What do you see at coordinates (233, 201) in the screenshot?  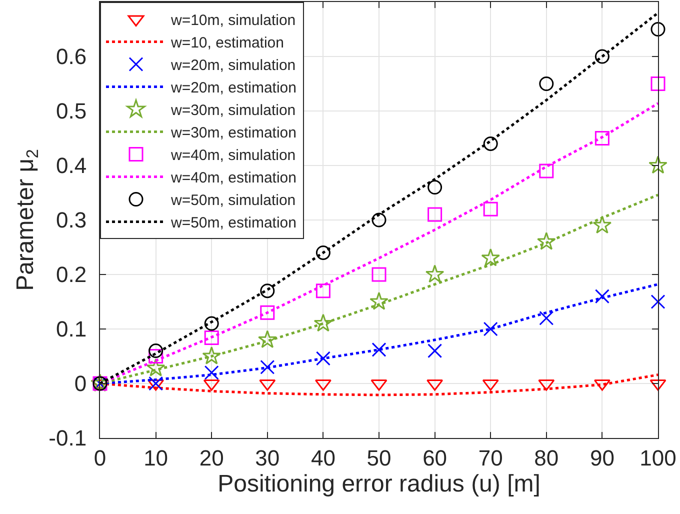 I see `legend-label: w=50m, simulation` at bounding box center [233, 201].